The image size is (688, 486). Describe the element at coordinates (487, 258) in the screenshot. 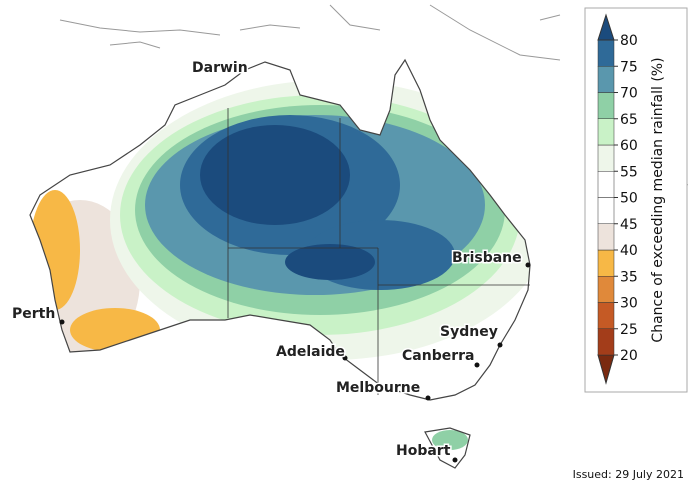

I see `city-label: Brisbane` at that location.